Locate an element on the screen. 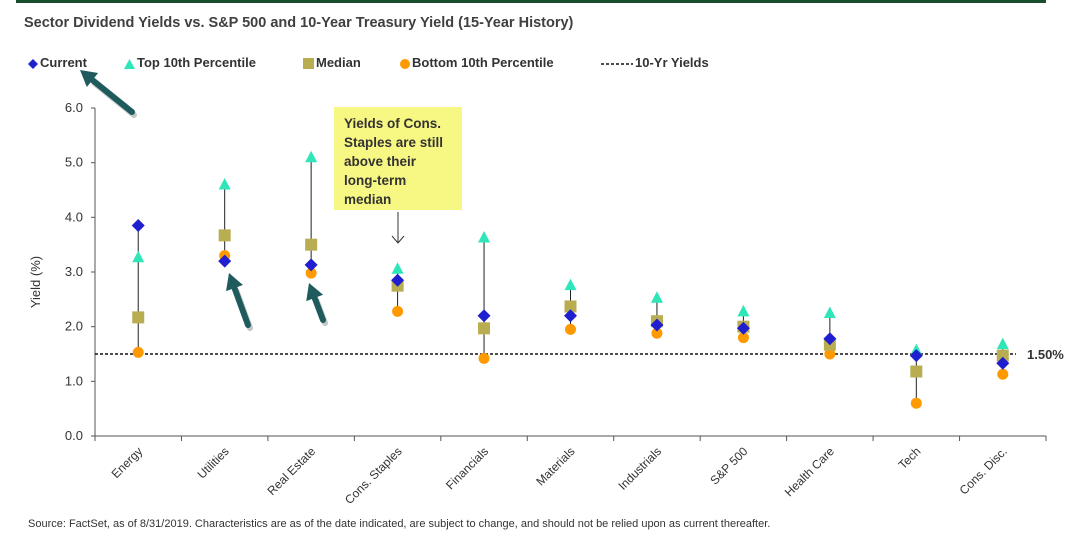  category-label: Real Estate is located at coordinates (291, 471).